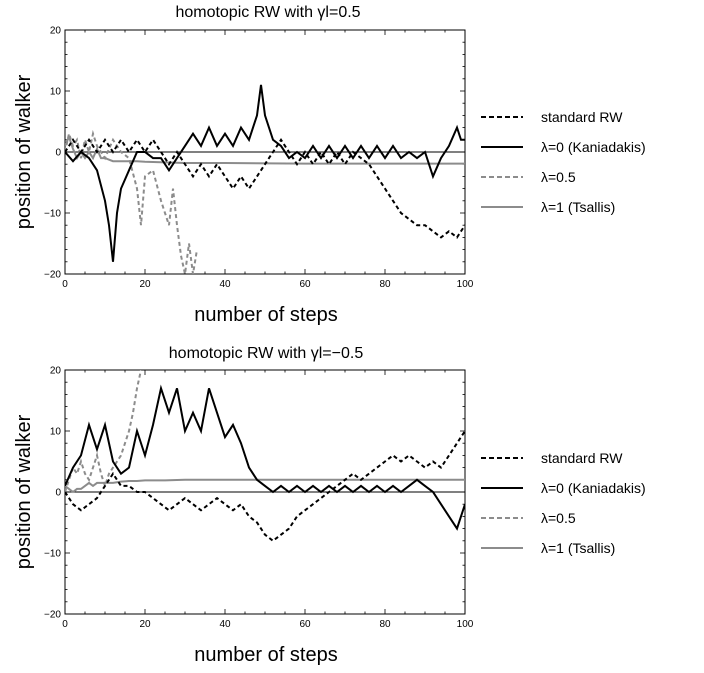  Describe the element at coordinates (267, 12) in the screenshot. I see `chart-title: homotopic RW with γl=0.5` at that location.